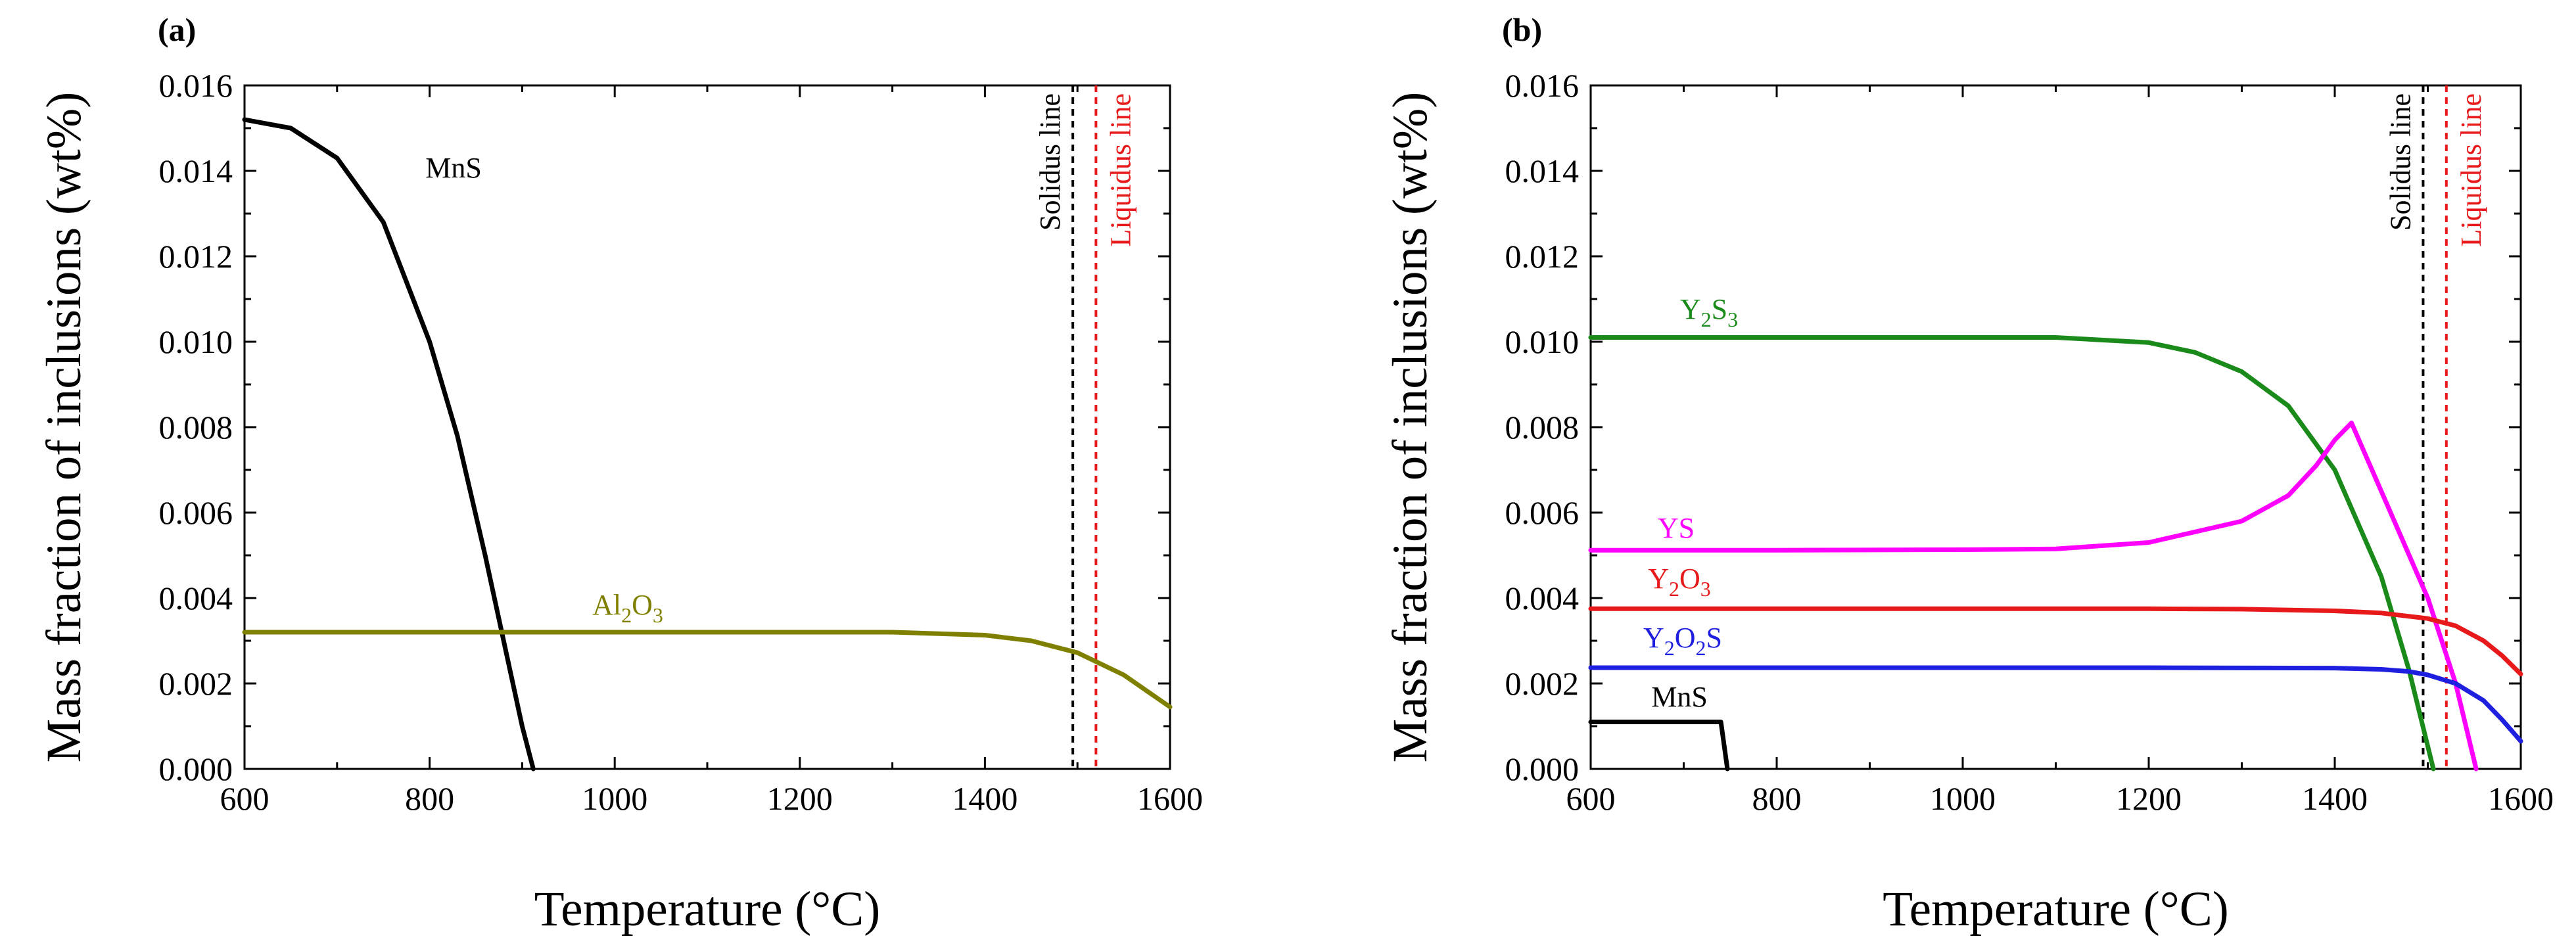  What do you see at coordinates (2033, 596) in the screenshot?
I see `series-line-ys` at bounding box center [2033, 596].